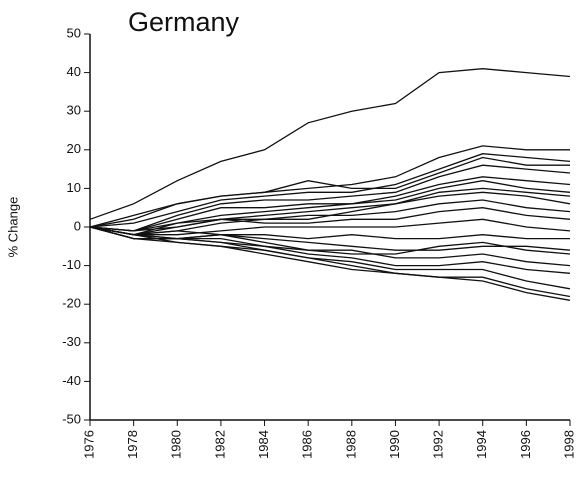 This screenshot has height=492, width=578. Describe the element at coordinates (74, 110) in the screenshot. I see `y-tick-label: 30` at that location.